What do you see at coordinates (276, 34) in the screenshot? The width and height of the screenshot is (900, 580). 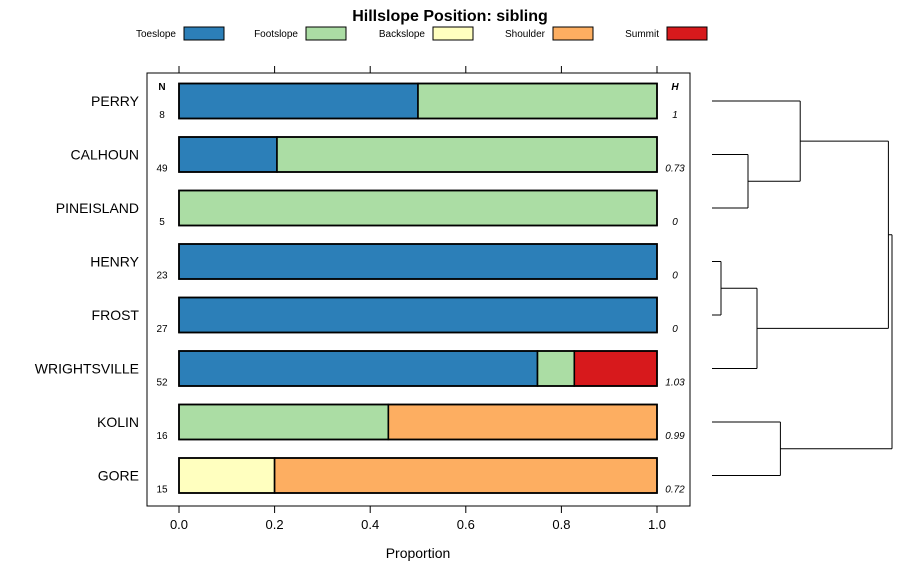 I see `legend-label-footslope: Footslope` at bounding box center [276, 34].